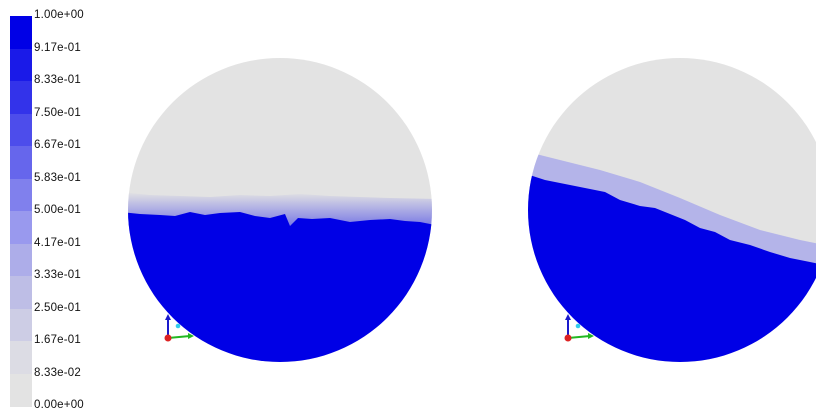 The height and width of the screenshot is (412, 816). What do you see at coordinates (179, 328) in the screenshot?
I see `axis-triad-left` at bounding box center [179, 328].